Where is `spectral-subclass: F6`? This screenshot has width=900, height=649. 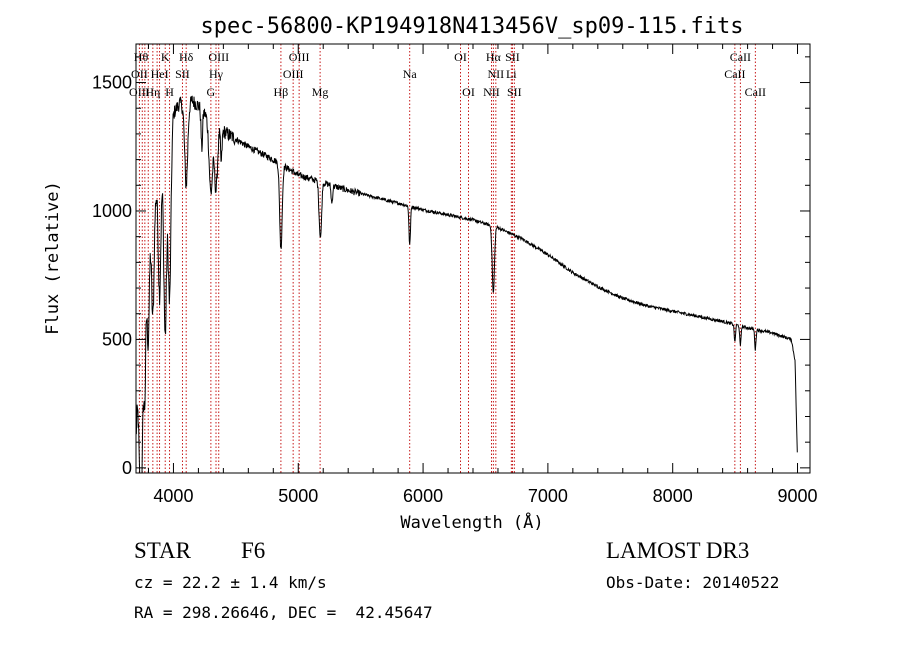
spectral-subclass: F6 is located at coordinates (253, 550).